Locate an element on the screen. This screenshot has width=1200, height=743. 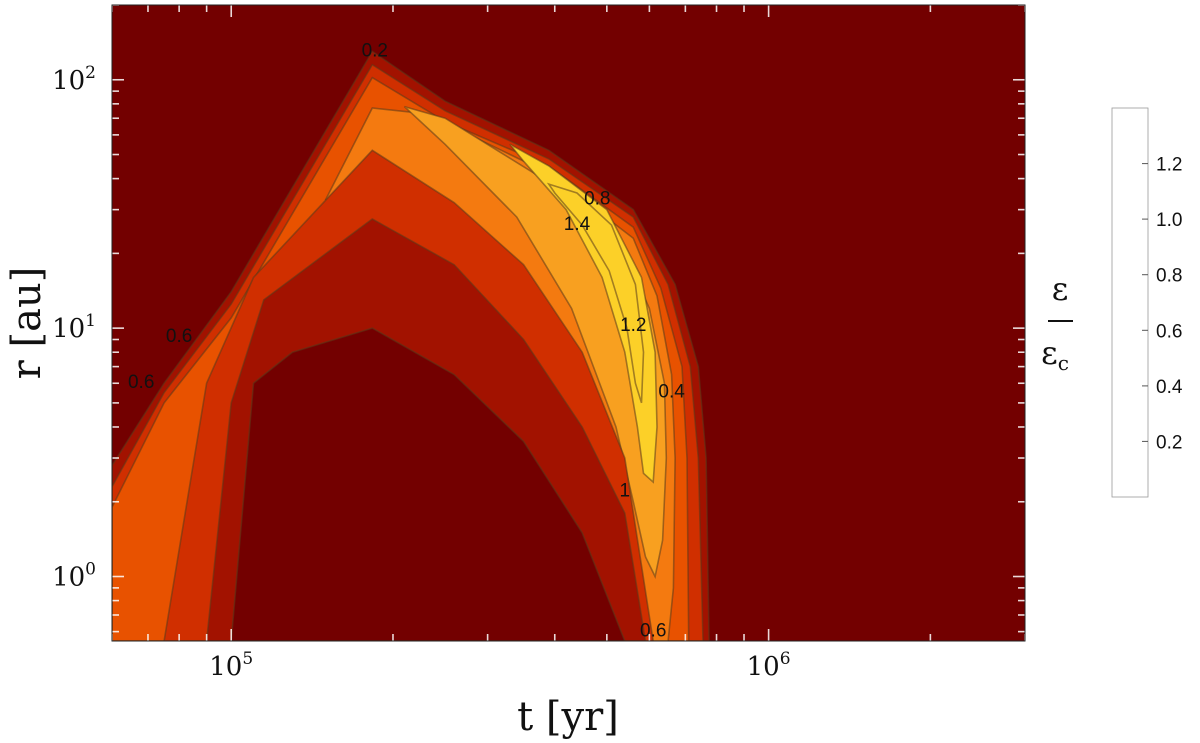
contour-label: 0.8 is located at coordinates (597, 198).